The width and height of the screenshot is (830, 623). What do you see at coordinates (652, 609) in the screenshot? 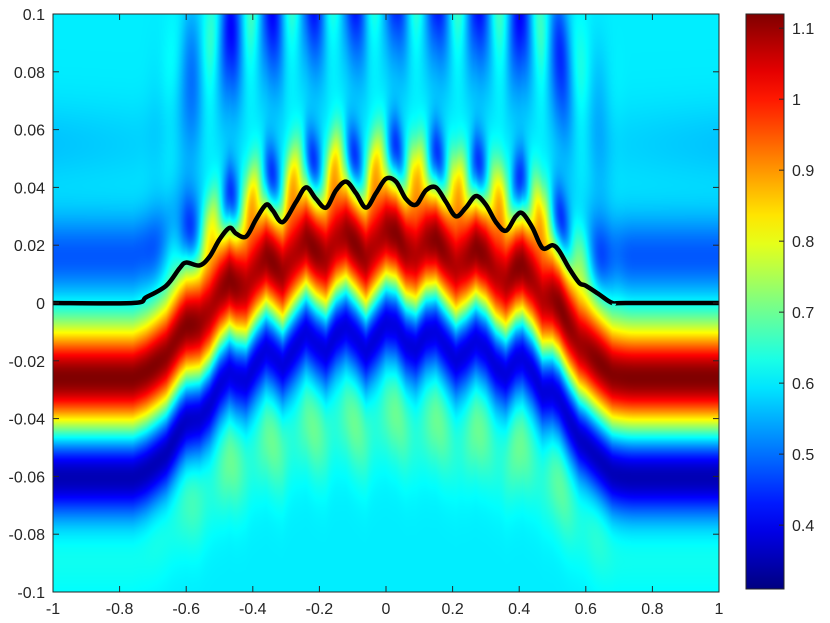
I see `x-tick-label: 0.8` at bounding box center [652, 609].